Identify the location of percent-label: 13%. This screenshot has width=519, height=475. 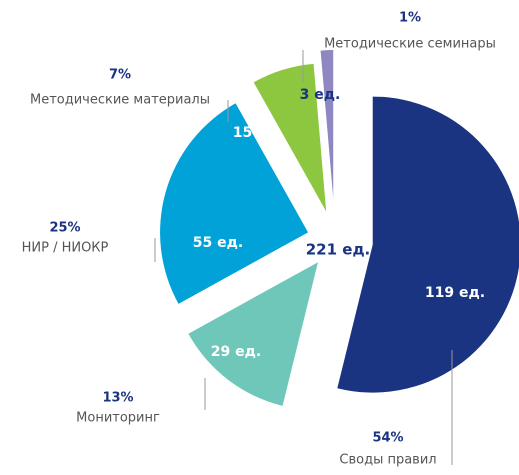
(117, 398).